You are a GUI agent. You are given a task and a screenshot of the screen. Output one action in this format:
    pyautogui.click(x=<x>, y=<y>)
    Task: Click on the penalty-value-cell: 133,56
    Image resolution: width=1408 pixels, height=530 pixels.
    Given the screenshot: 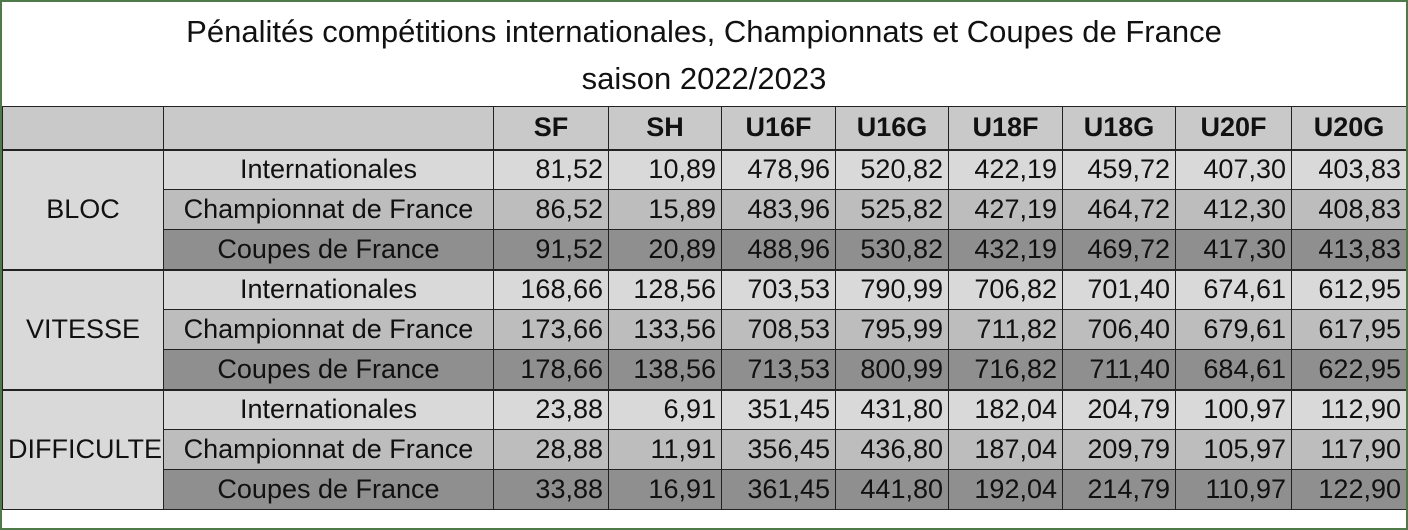 What is the action you would take?
    pyautogui.click(x=665, y=329)
    